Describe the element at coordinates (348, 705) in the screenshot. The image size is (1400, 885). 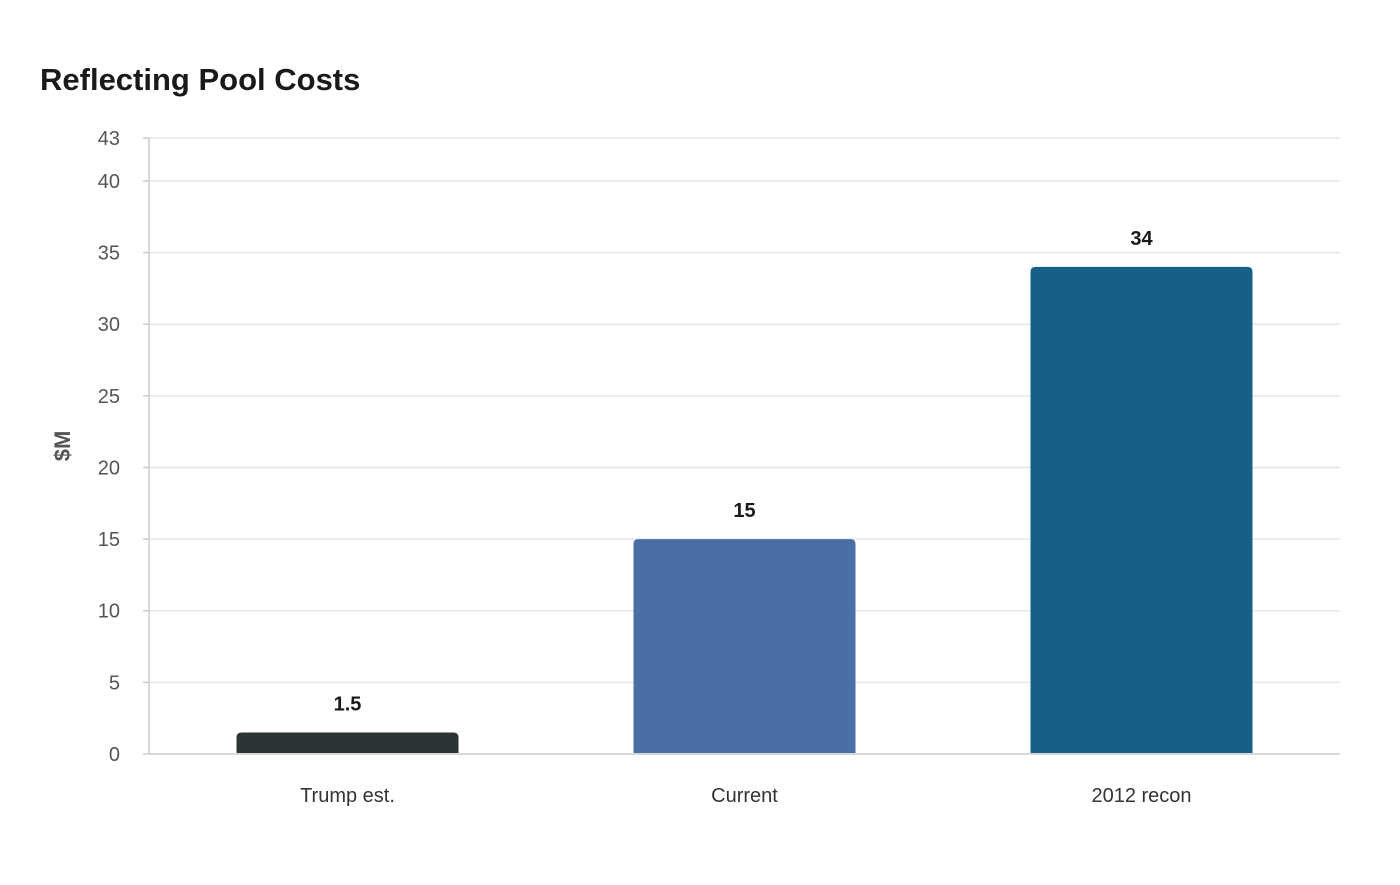
I see `data-label: 1.5` at that location.